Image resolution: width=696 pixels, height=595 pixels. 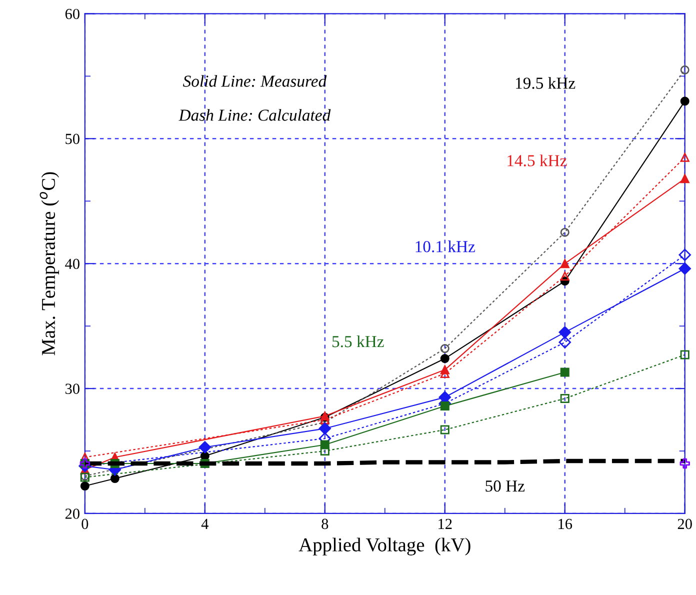 What do you see at coordinates (358, 341) in the screenshot?
I see `annotation: 5.5 kHz` at bounding box center [358, 341].